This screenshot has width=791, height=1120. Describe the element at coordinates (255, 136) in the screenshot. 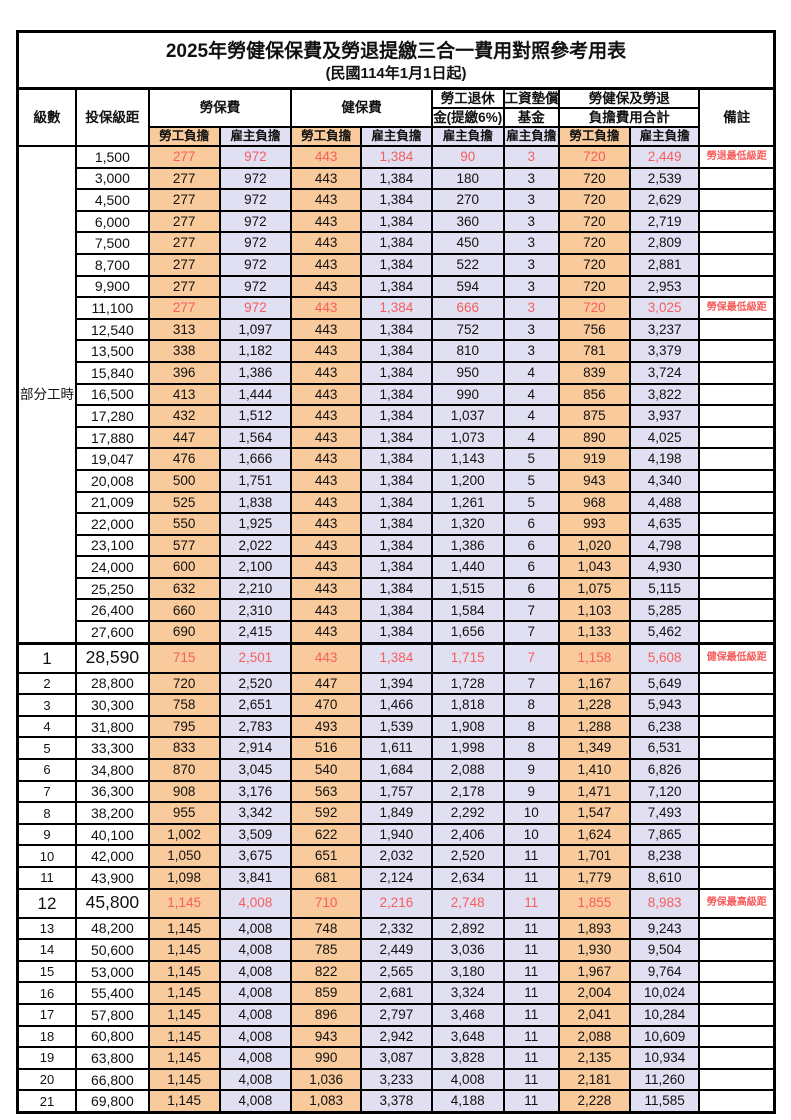

I see `subheader-labor-employer: 雇主負擔` at that location.